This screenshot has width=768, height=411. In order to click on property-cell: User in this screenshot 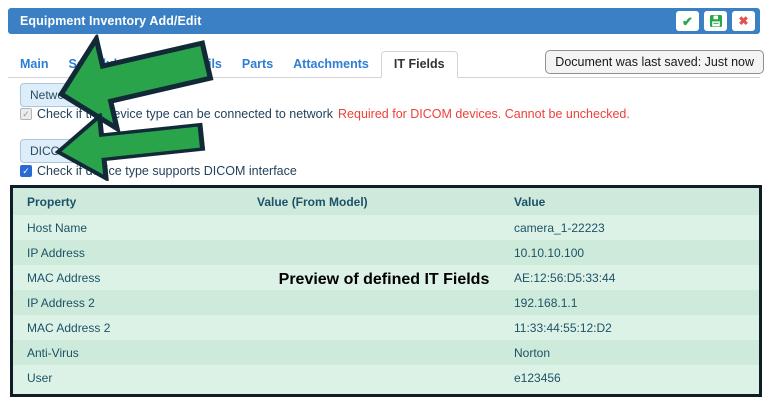, I will do `click(128, 377)`.